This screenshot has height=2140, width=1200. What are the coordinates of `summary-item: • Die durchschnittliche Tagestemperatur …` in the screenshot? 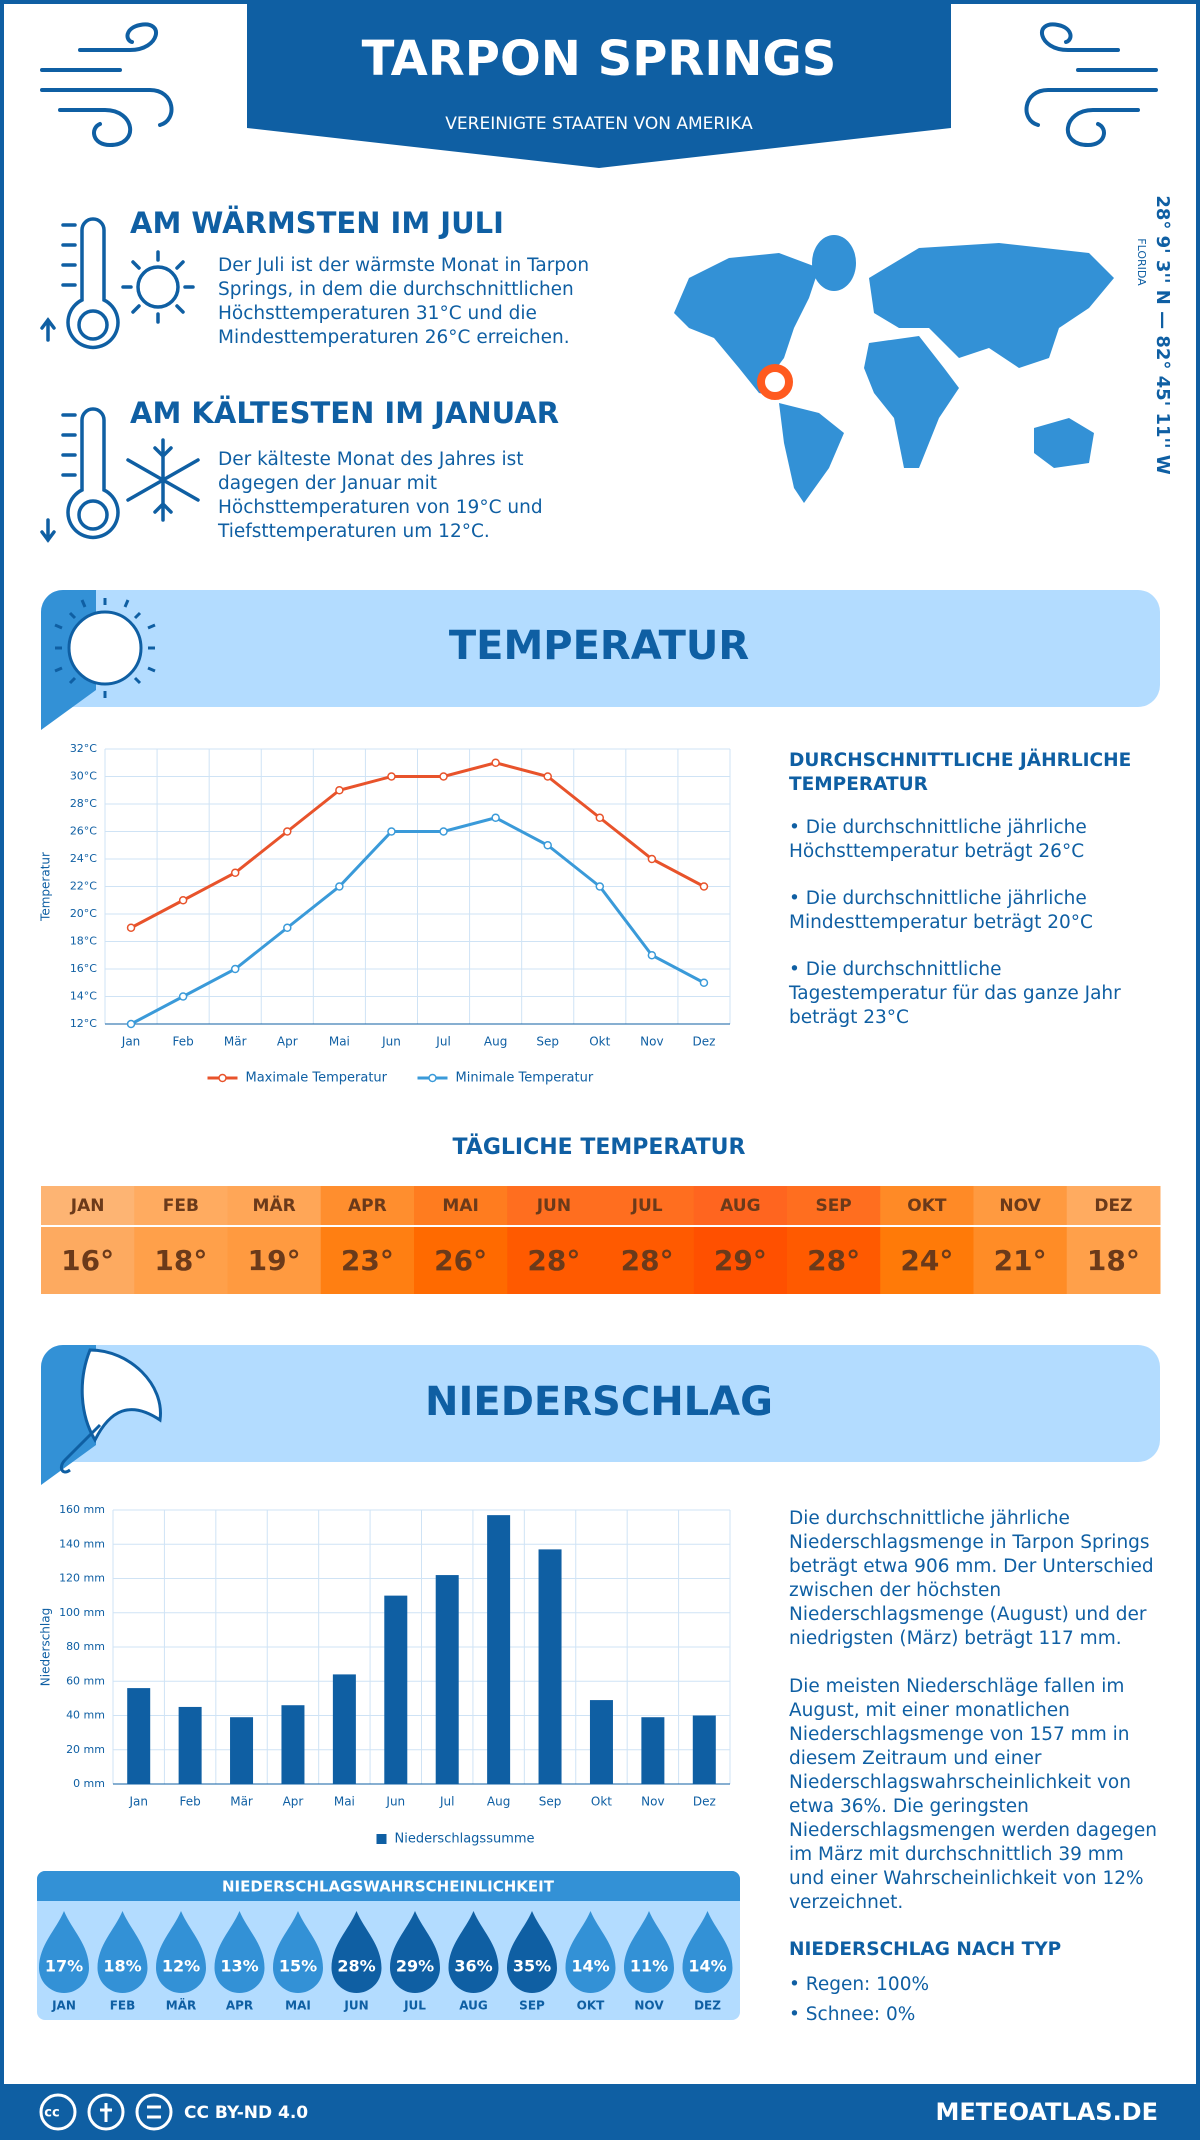 It's located at (955, 993).